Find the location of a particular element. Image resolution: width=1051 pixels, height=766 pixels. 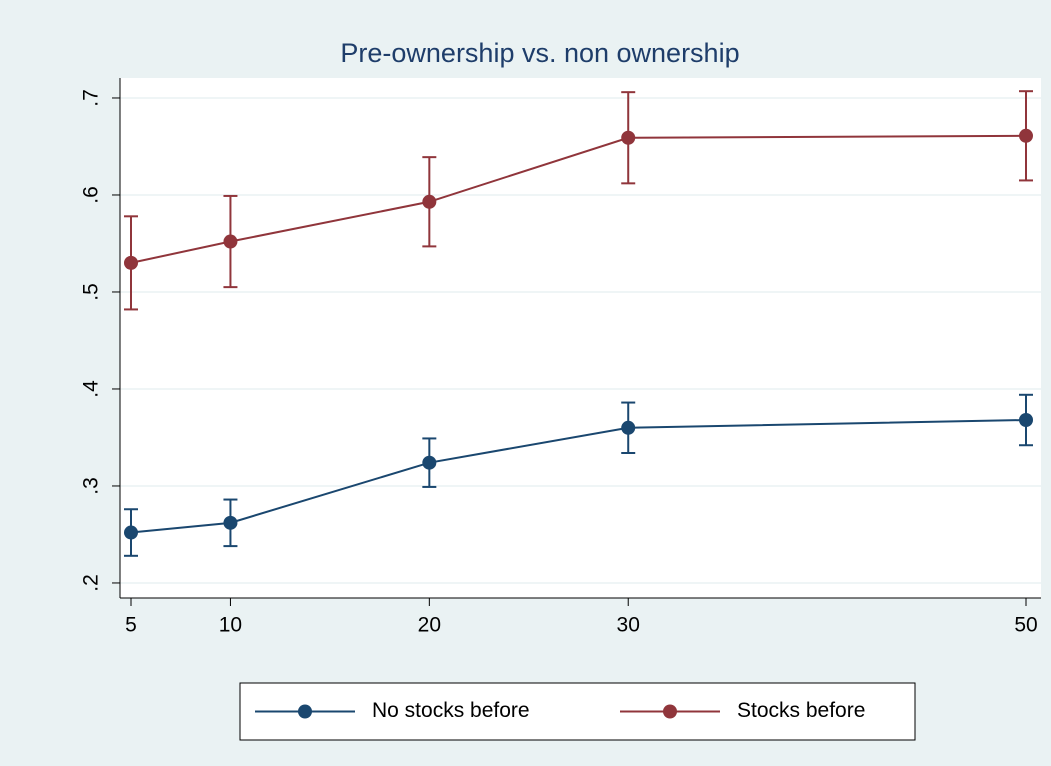

x-tick-label: 50 is located at coordinates (1025, 625).